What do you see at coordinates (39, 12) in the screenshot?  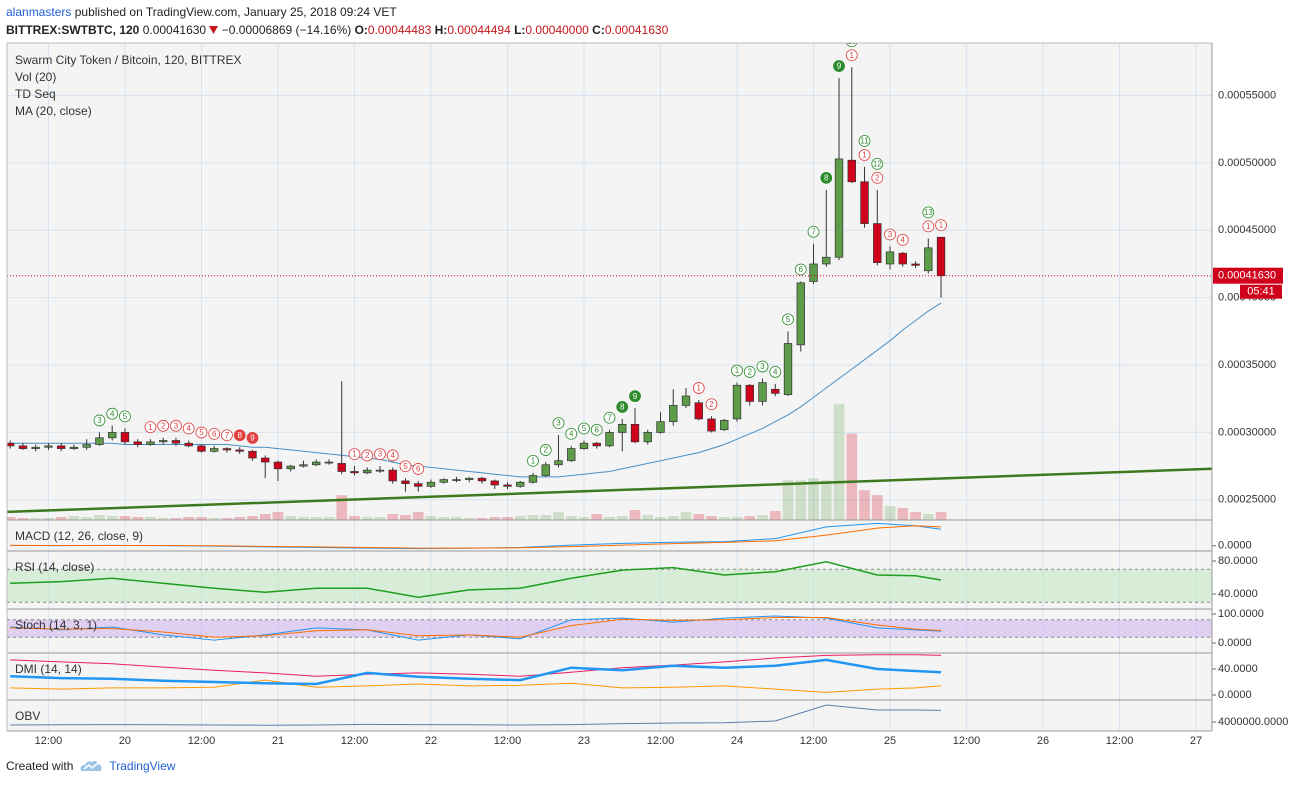 I see `author: alanmasters` at bounding box center [39, 12].